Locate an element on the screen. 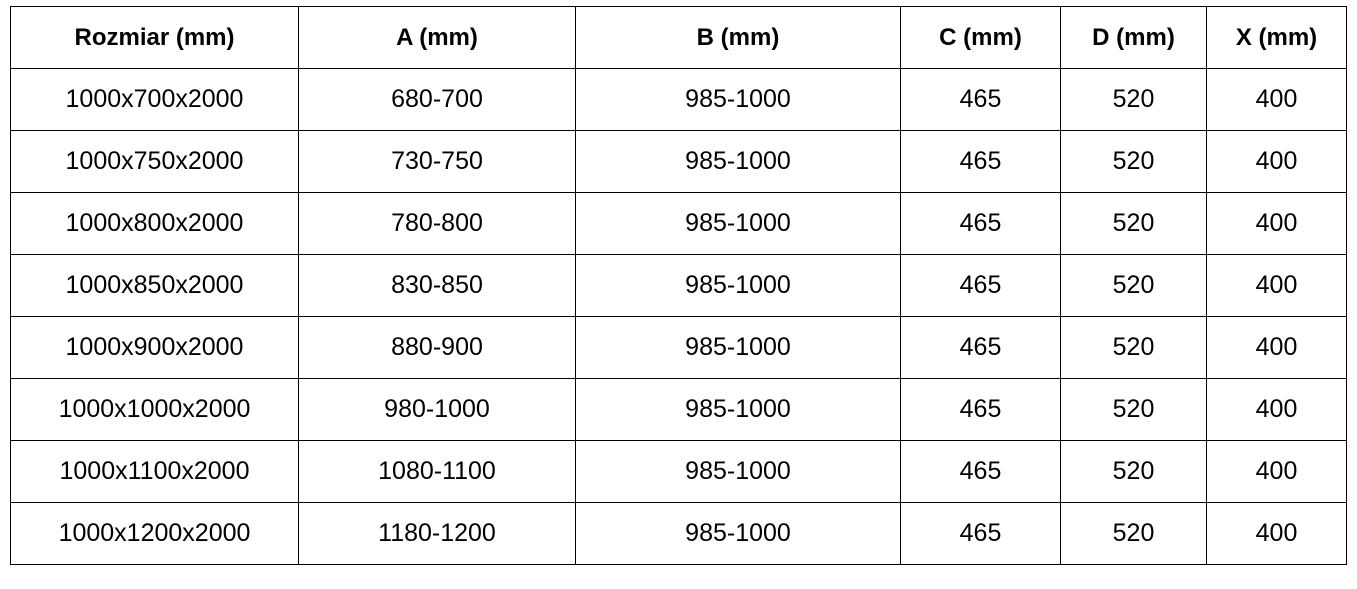 The height and width of the screenshot is (589, 1357). table-cell: 680-700 is located at coordinates (437, 99).